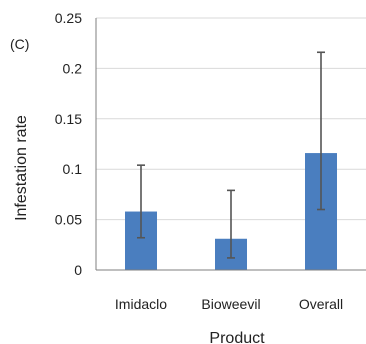  Describe the element at coordinates (237, 337) in the screenshot. I see `x-axis-title: Product` at that location.